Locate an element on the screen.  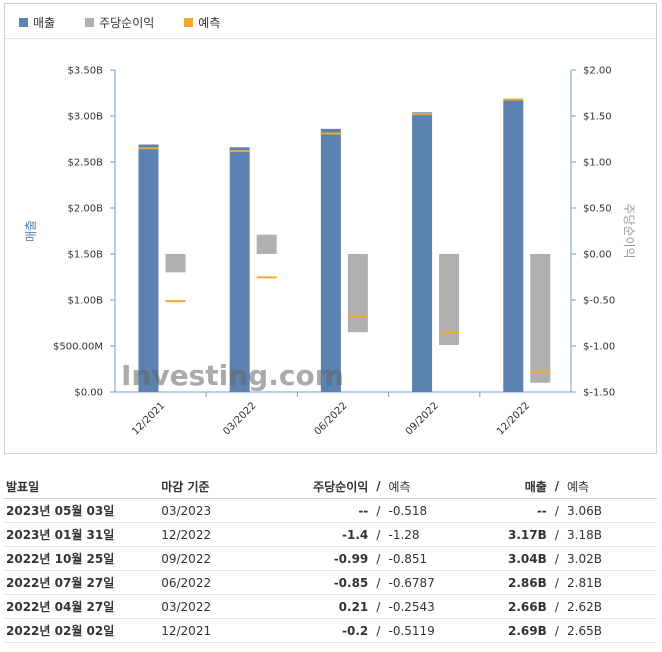
left-tick-label: $2.50B is located at coordinates (86, 163).